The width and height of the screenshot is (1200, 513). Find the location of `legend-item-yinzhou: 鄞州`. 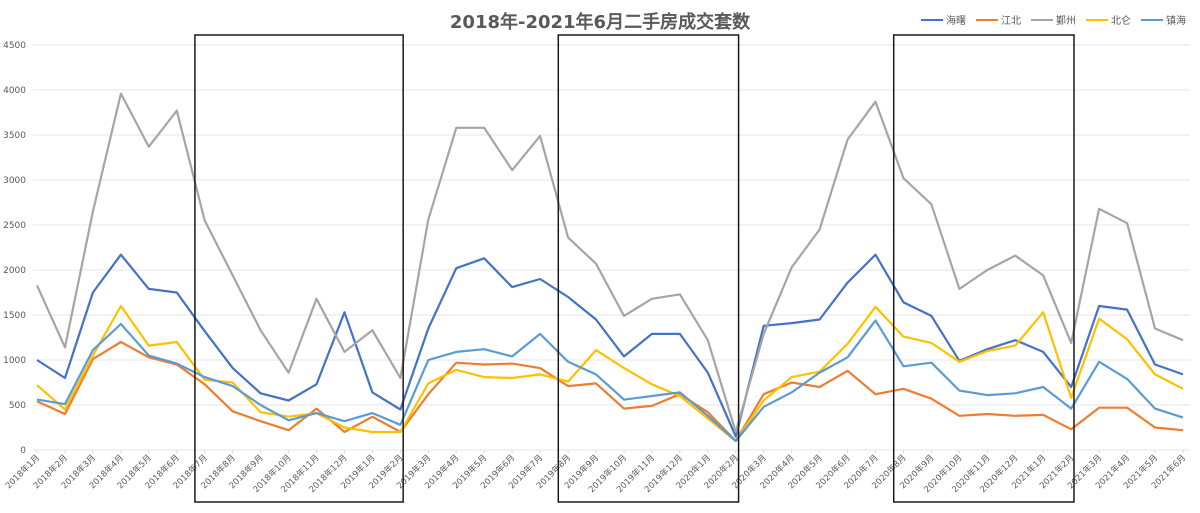

legend-item-yinzhou: 鄞州 is located at coordinates (1053, 19).